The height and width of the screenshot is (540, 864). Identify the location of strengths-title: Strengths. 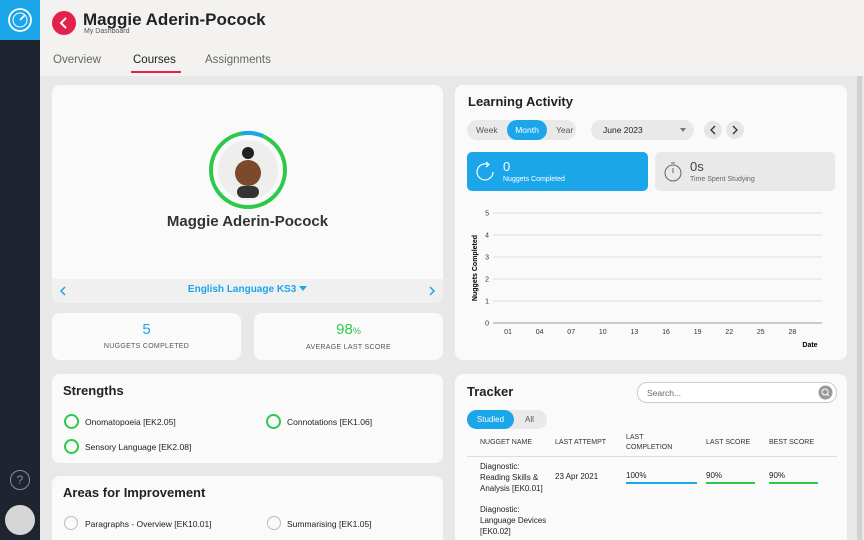
(93, 390).